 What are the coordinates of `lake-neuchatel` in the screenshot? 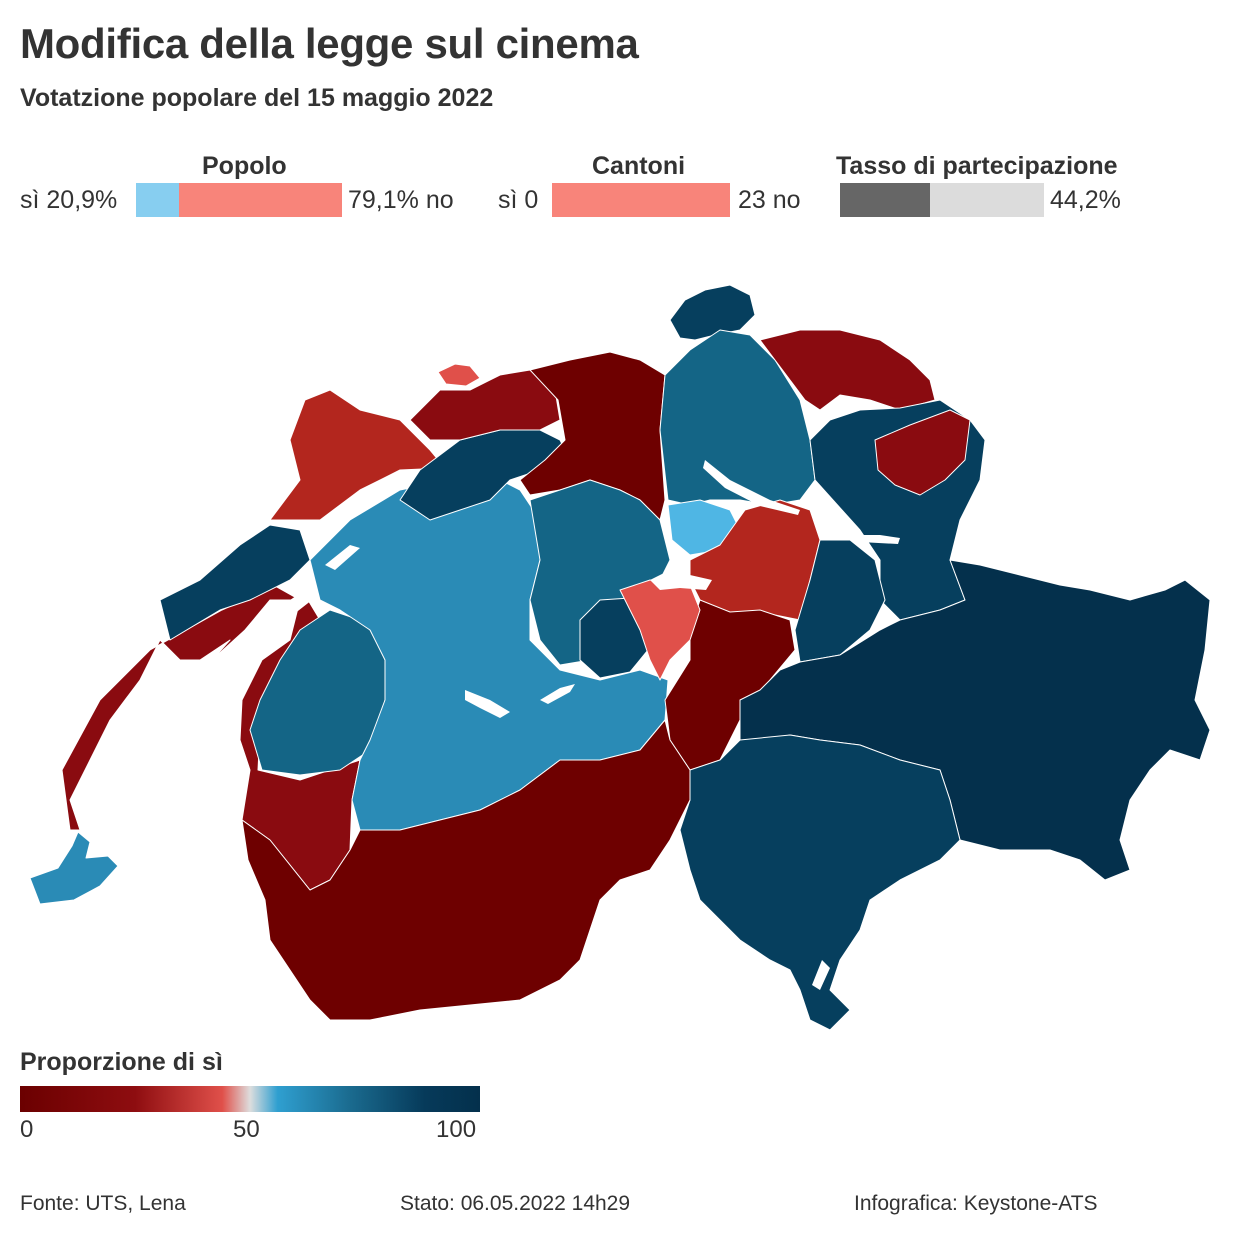 It's located at (262, 629).